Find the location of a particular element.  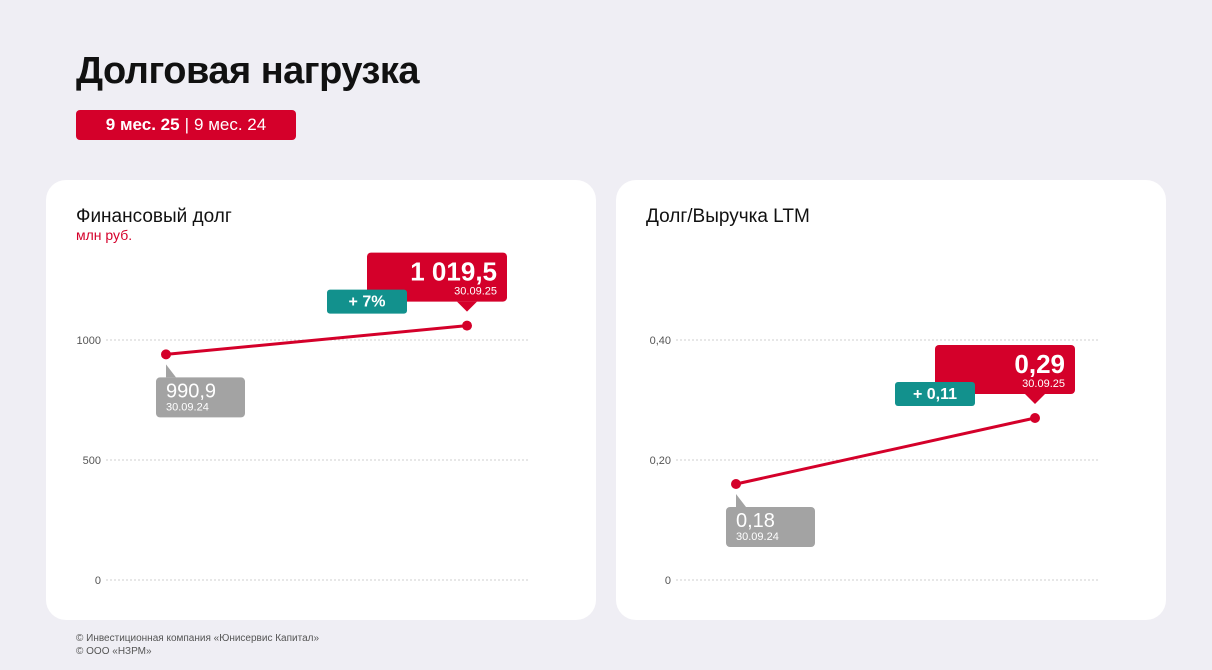

change-badge-text: + 0,11 is located at coordinates (935, 394).